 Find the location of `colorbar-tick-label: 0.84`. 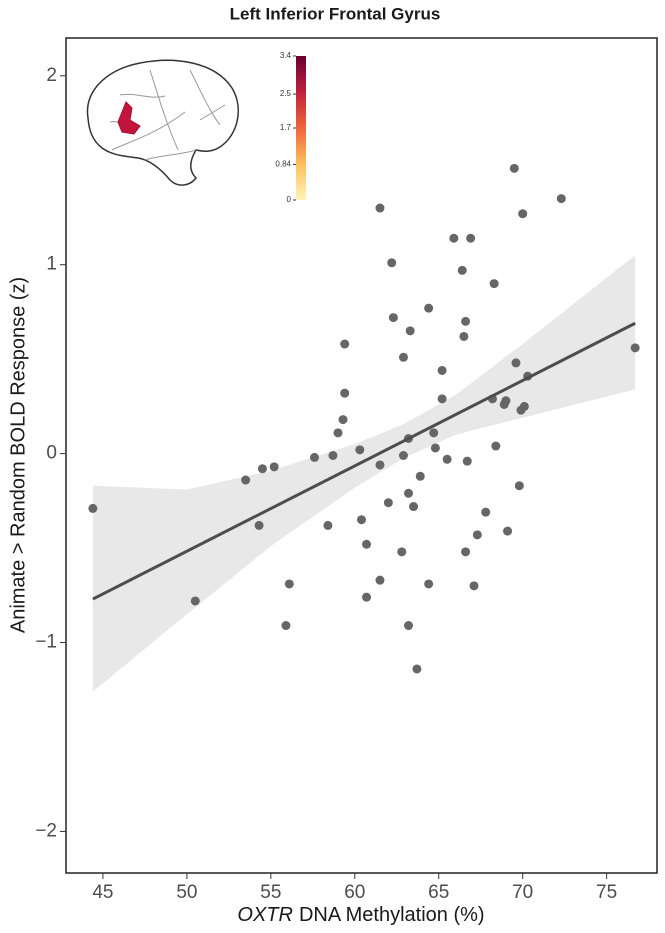

colorbar-tick-label: 0.84 is located at coordinates (283, 164).